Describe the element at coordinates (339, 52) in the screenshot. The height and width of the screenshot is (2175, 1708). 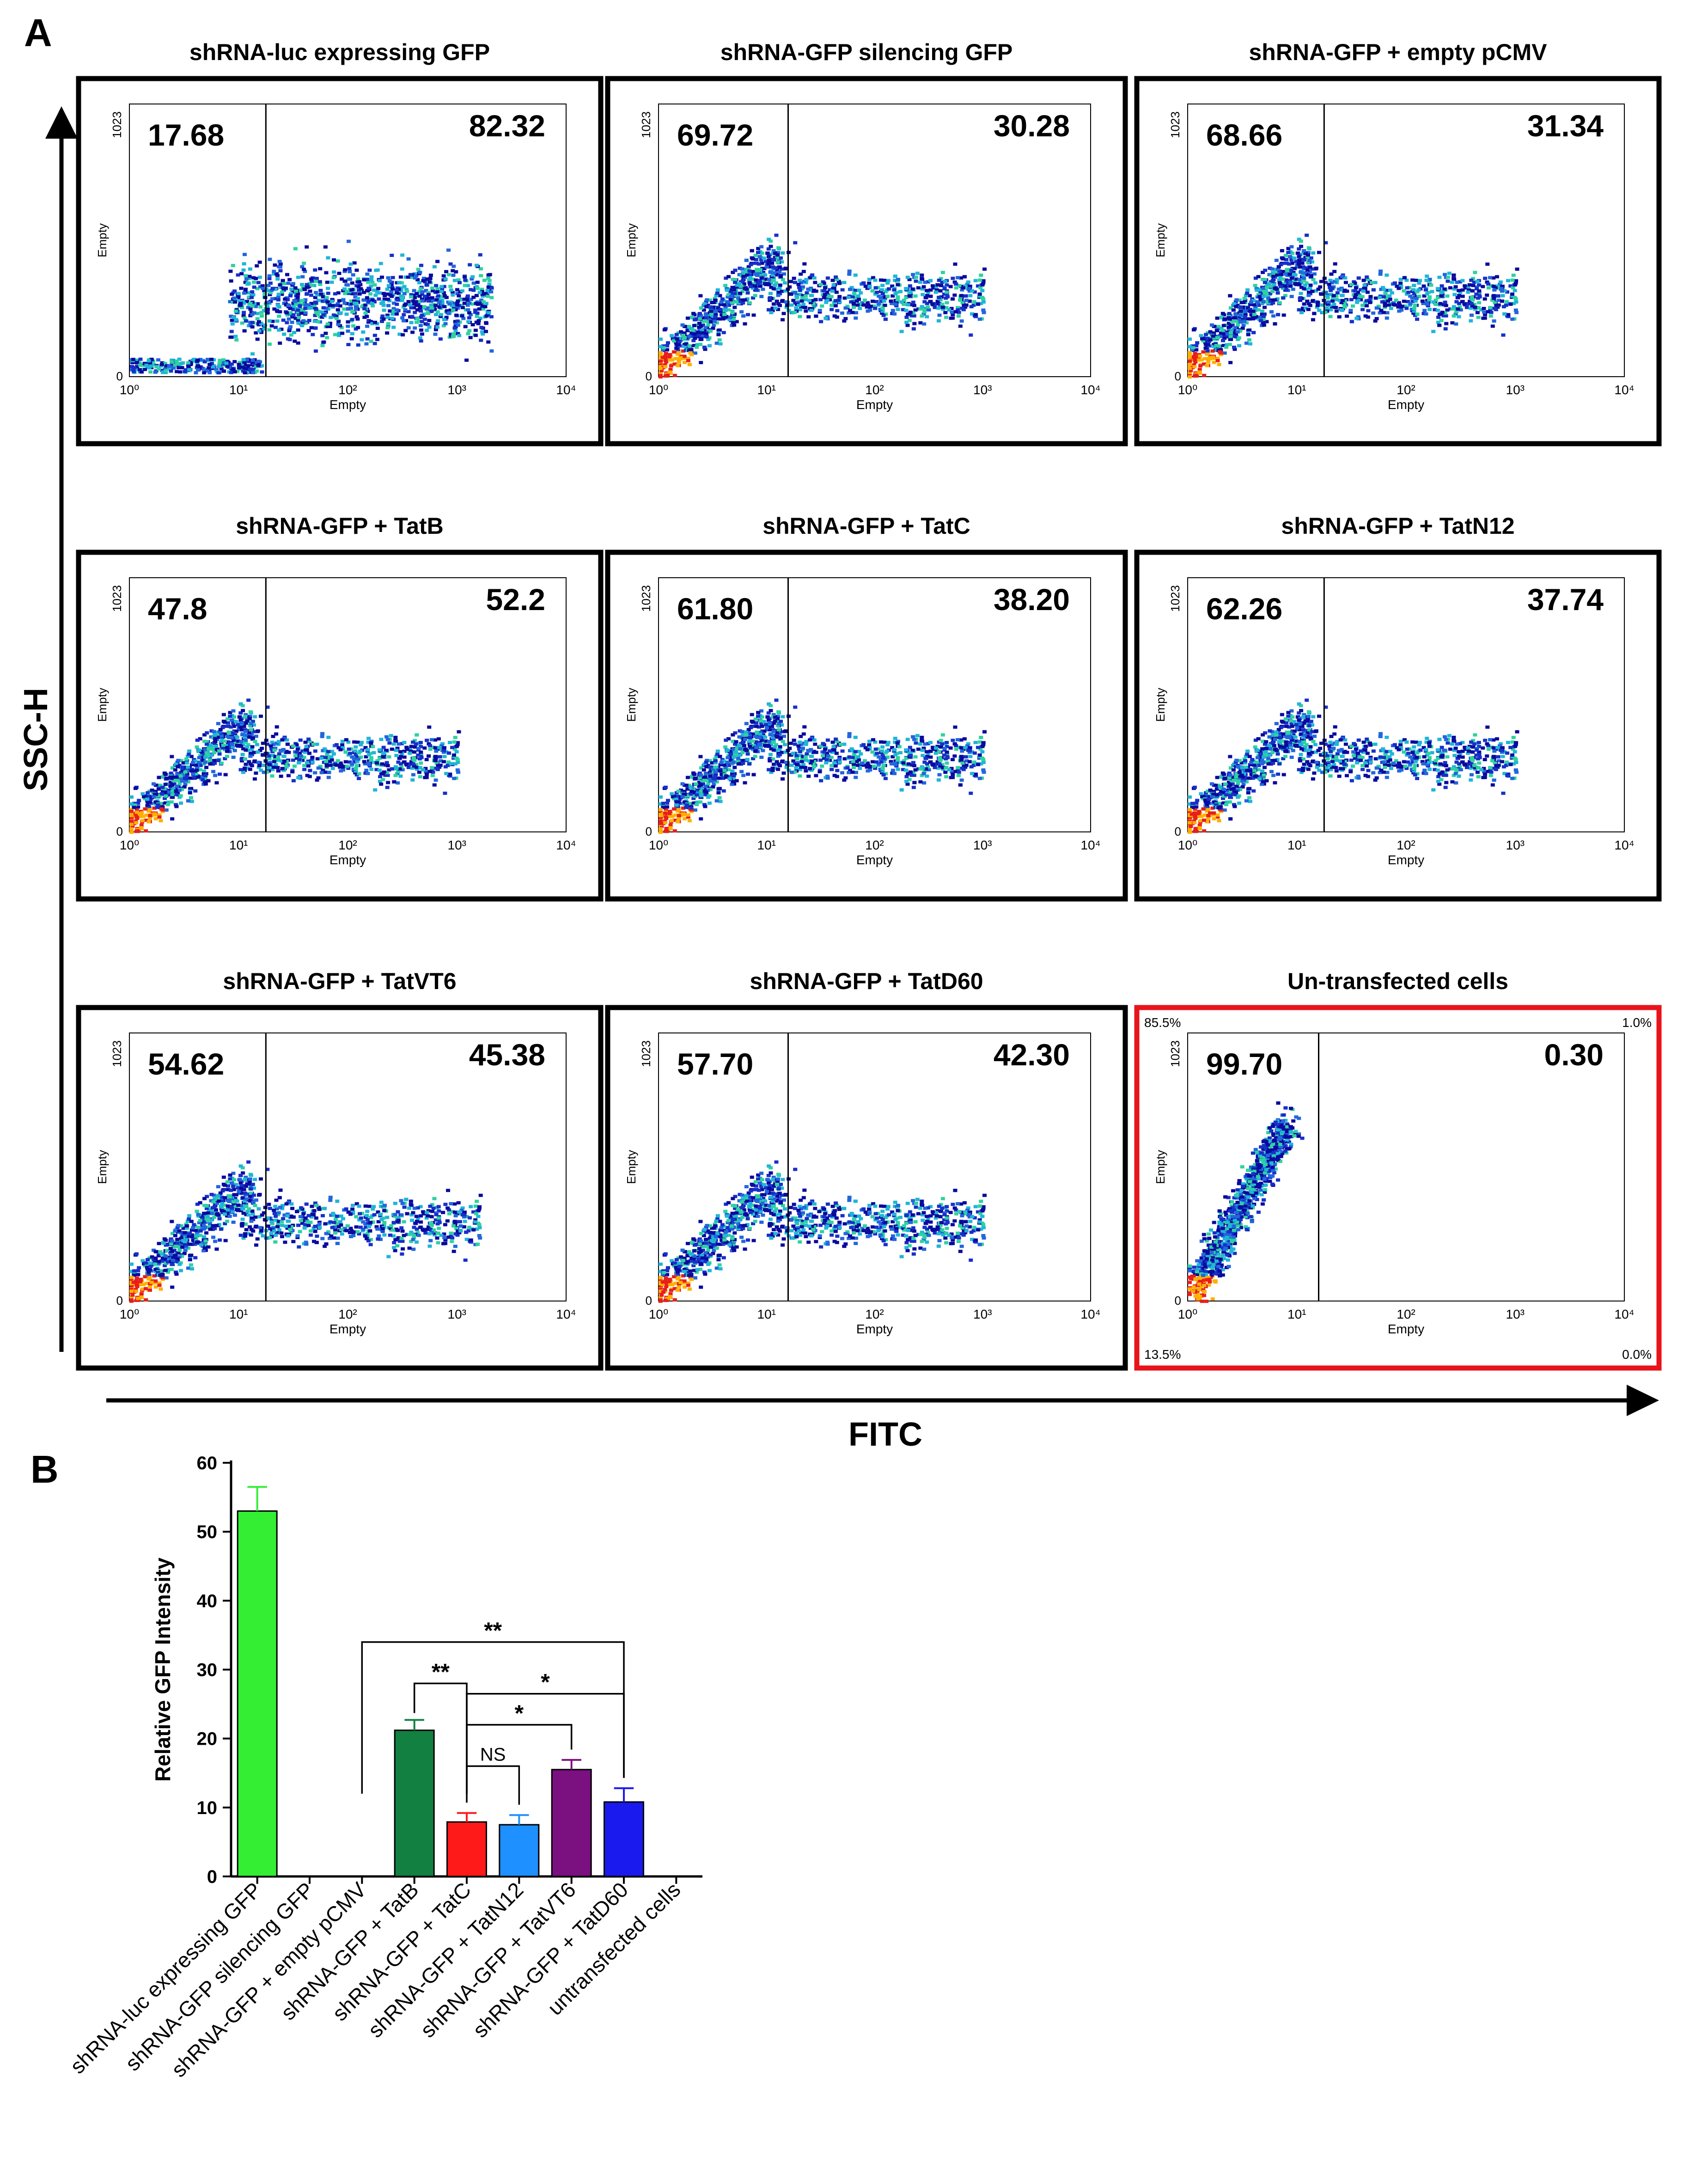
I see `flow-panel-title: shRNA-luc expressing GFP` at that location.